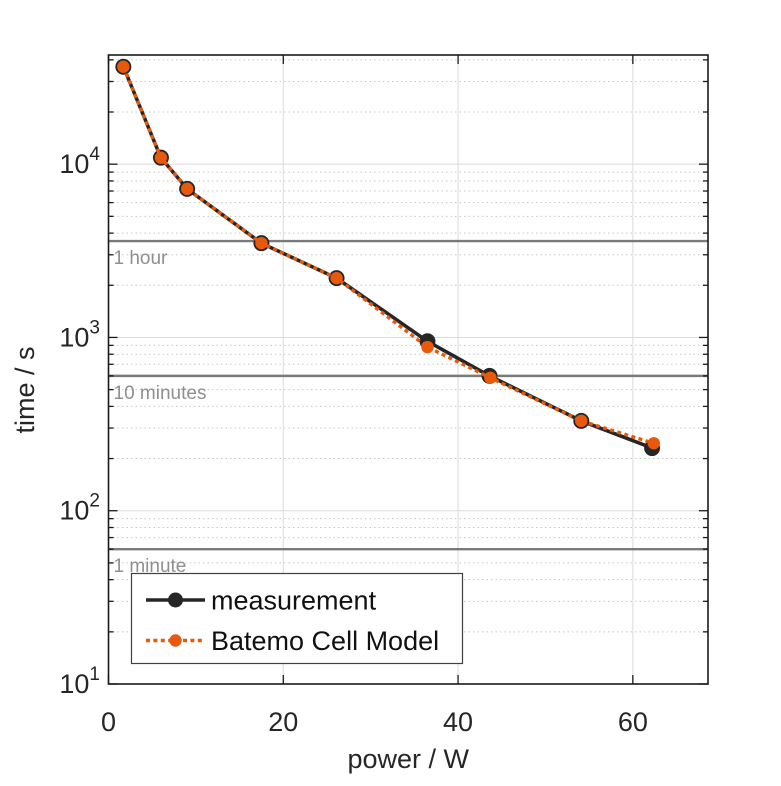 Image resolution: width=781 pixels, height=786 pixels. I want to click on legend-box, so click(297, 618).